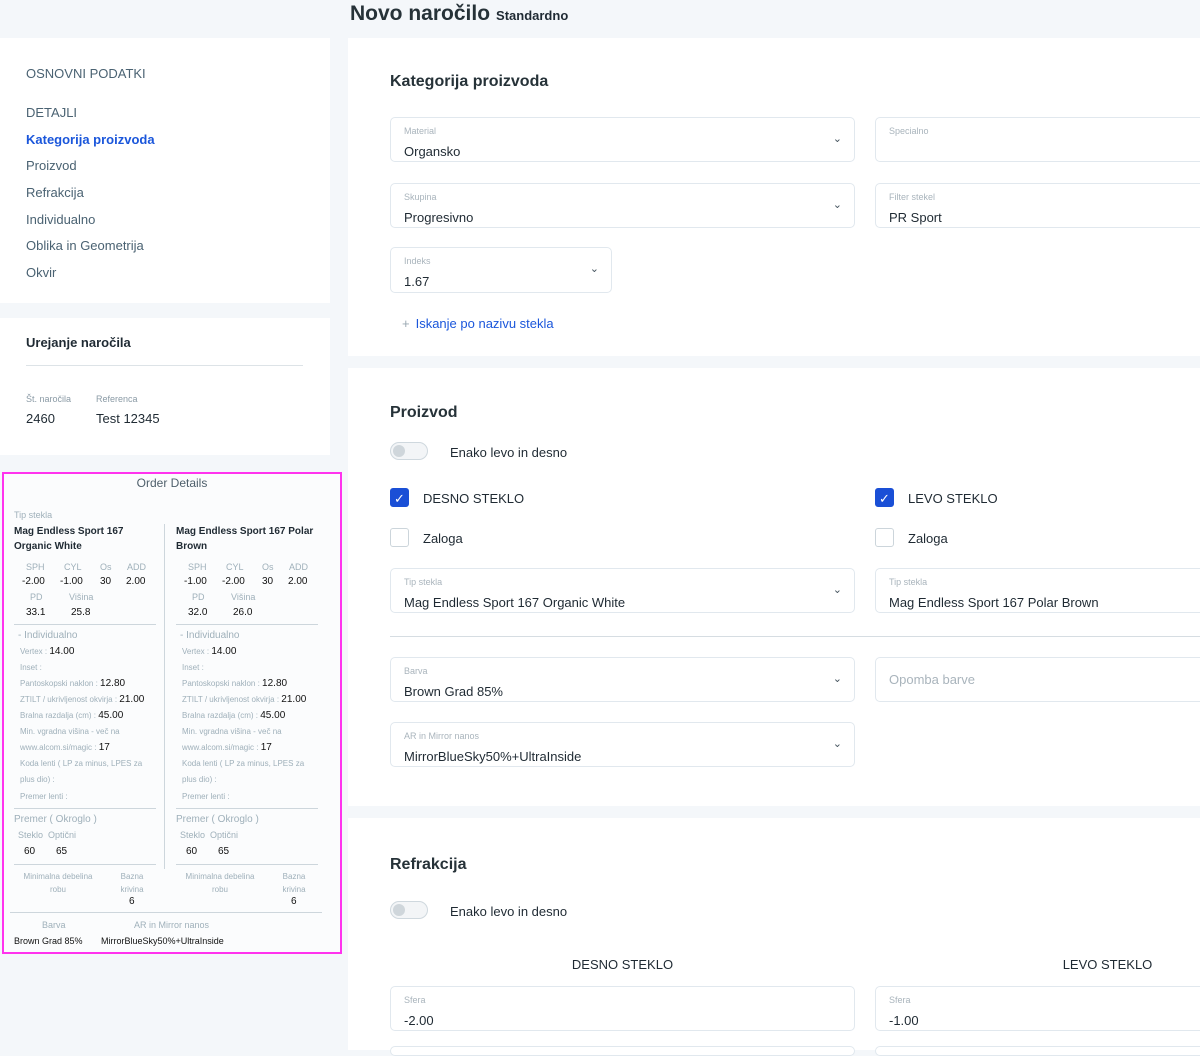  What do you see at coordinates (1037, 1051) in the screenshot?
I see `next-left-input` at bounding box center [1037, 1051].